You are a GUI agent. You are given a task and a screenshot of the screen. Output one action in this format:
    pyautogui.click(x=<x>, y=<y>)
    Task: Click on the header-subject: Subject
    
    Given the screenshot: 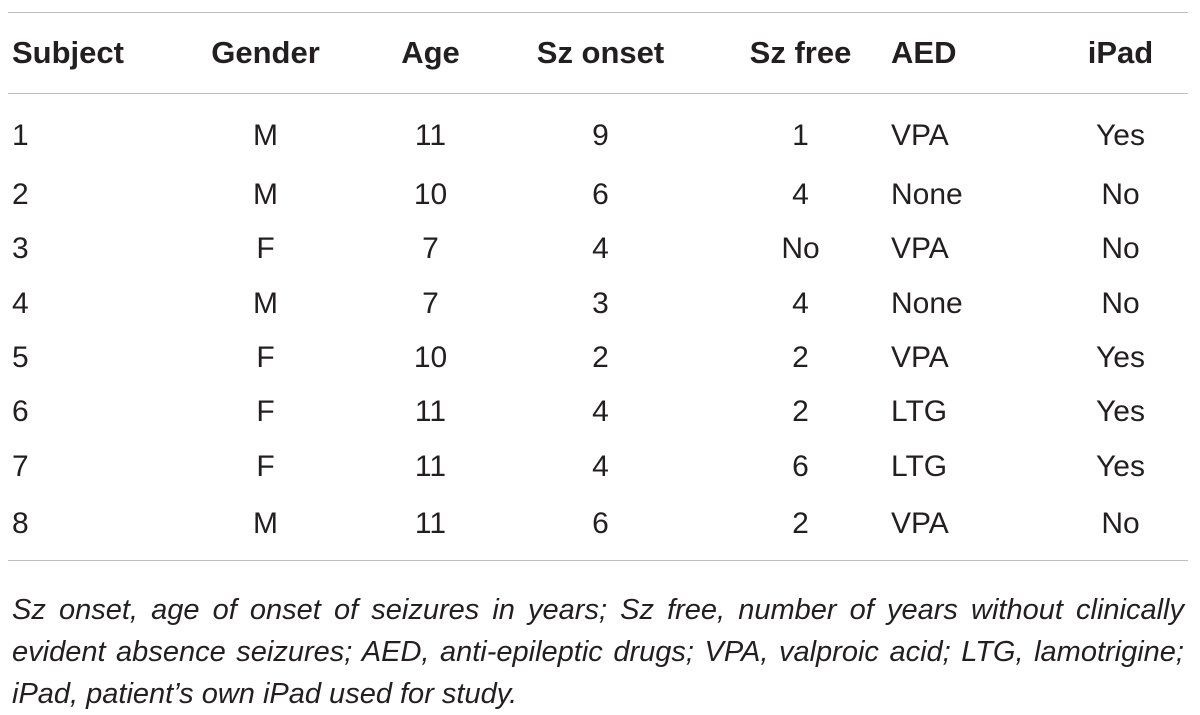 What is the action you would take?
    pyautogui.click(x=68, y=52)
    